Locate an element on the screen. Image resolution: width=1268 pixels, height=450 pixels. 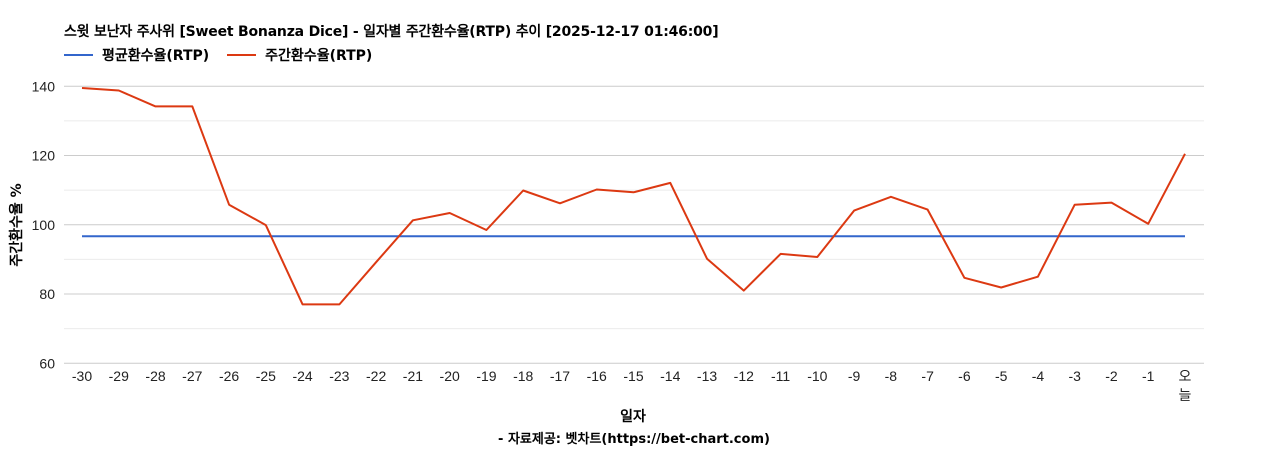
y-tick-label: 100 is located at coordinates (44, 225).